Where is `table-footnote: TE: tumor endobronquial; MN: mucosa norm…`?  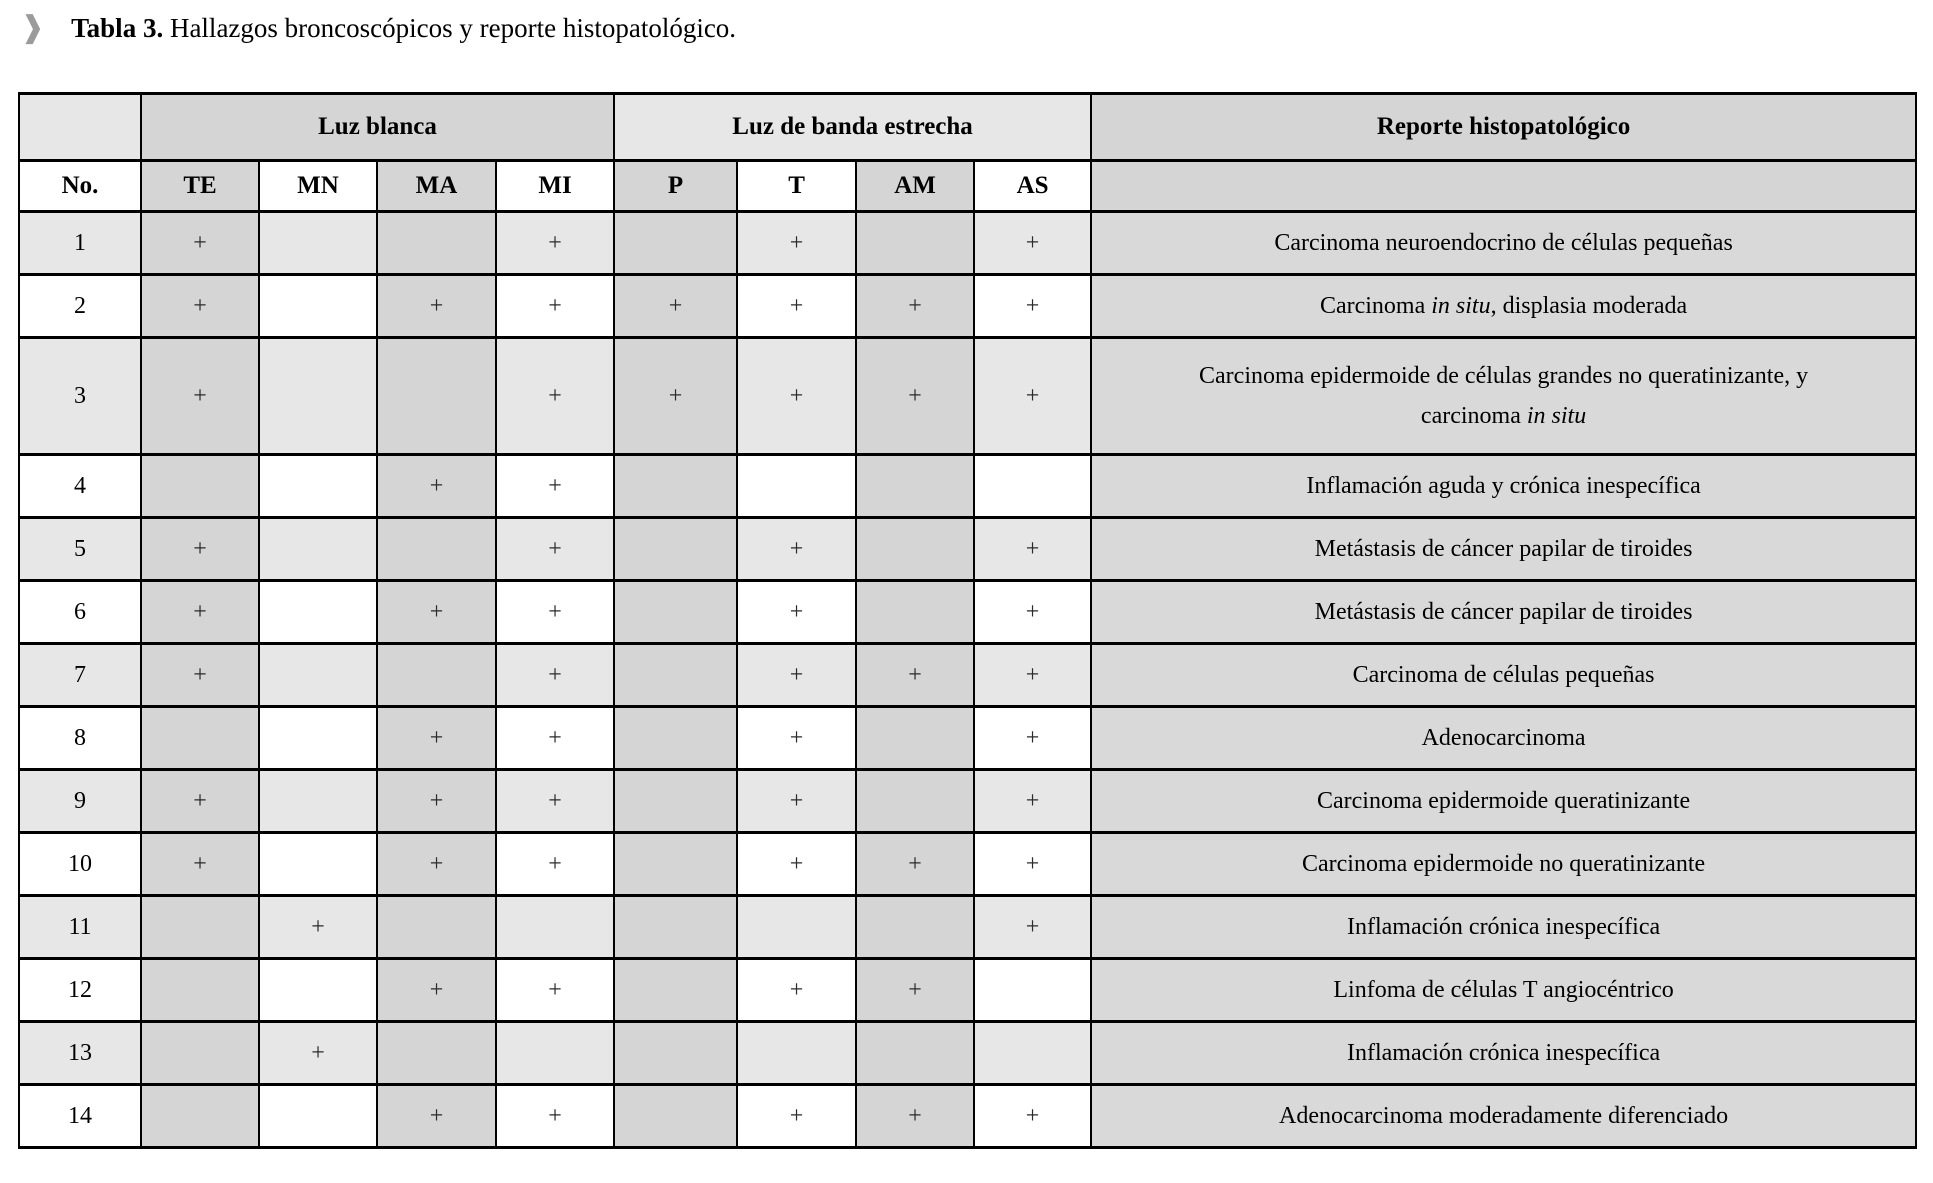 table-footnote: TE: tumor endobronquial; MN: mucosa norm… is located at coordinates (968, 1181).